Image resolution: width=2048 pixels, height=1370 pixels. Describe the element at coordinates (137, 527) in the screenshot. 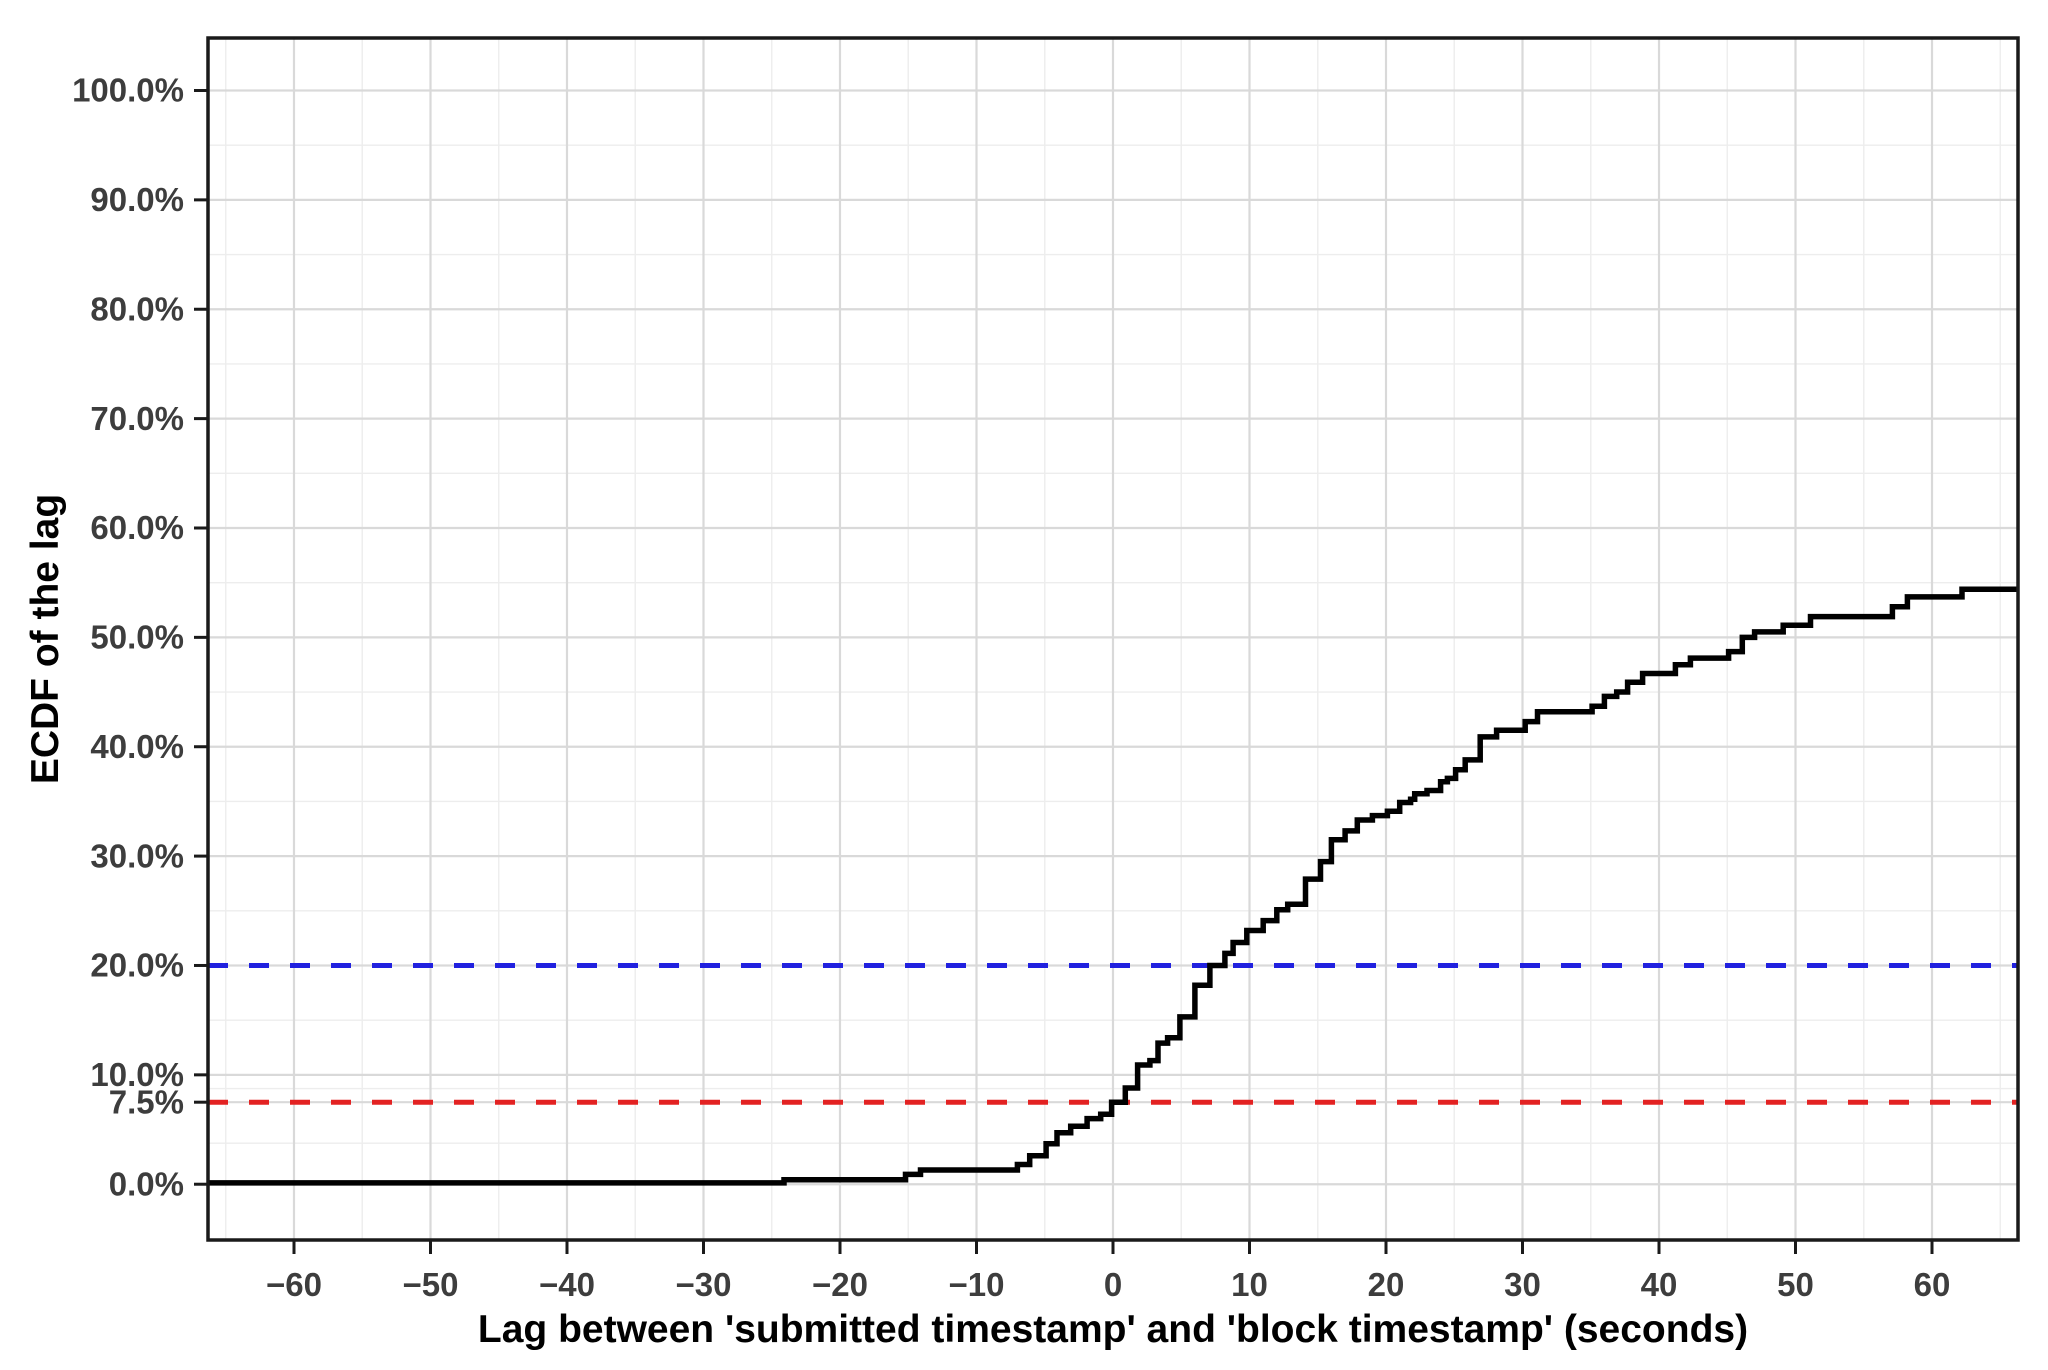

I see `y-tick-label: 60.0%` at that location.